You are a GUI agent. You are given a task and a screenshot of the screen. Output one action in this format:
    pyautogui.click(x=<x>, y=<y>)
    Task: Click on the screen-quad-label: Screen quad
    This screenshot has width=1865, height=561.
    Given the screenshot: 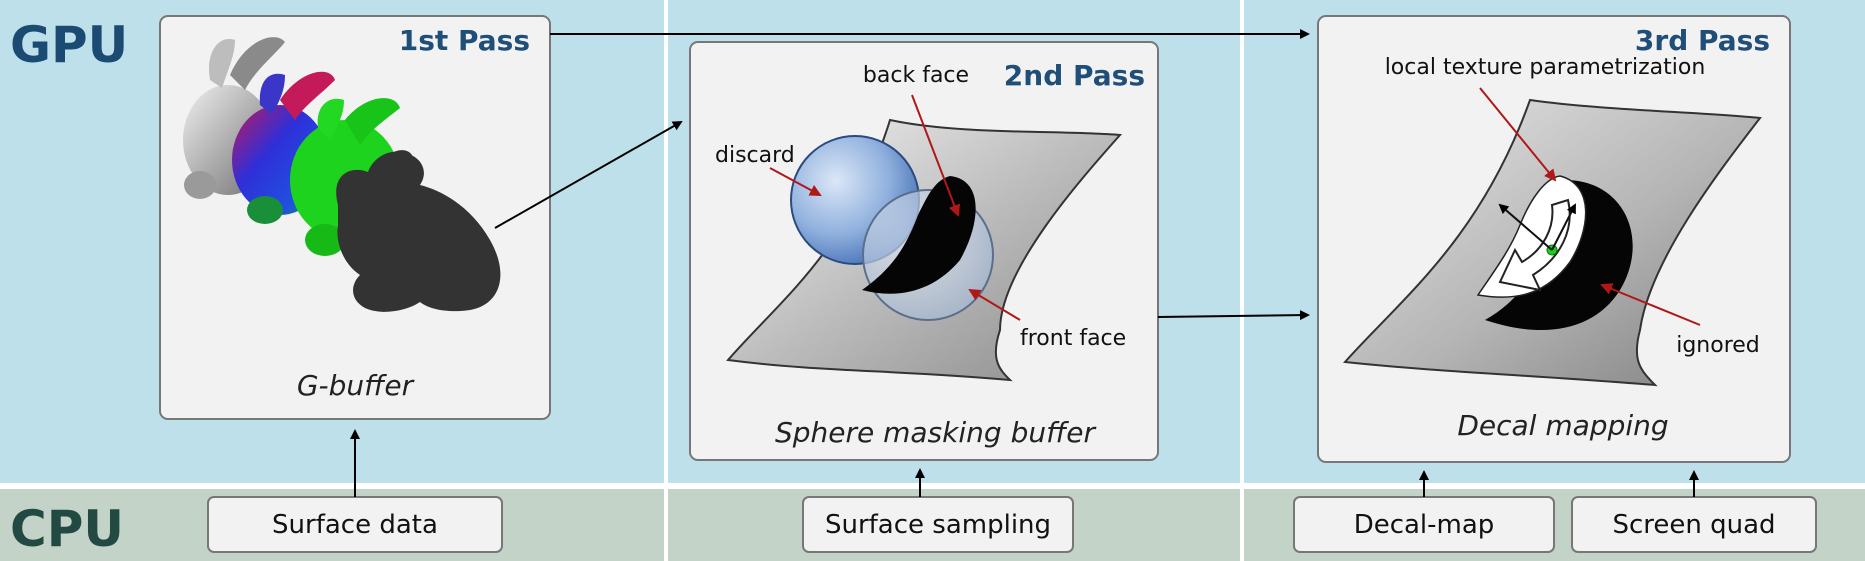 What is the action you would take?
    pyautogui.click(x=1693, y=525)
    